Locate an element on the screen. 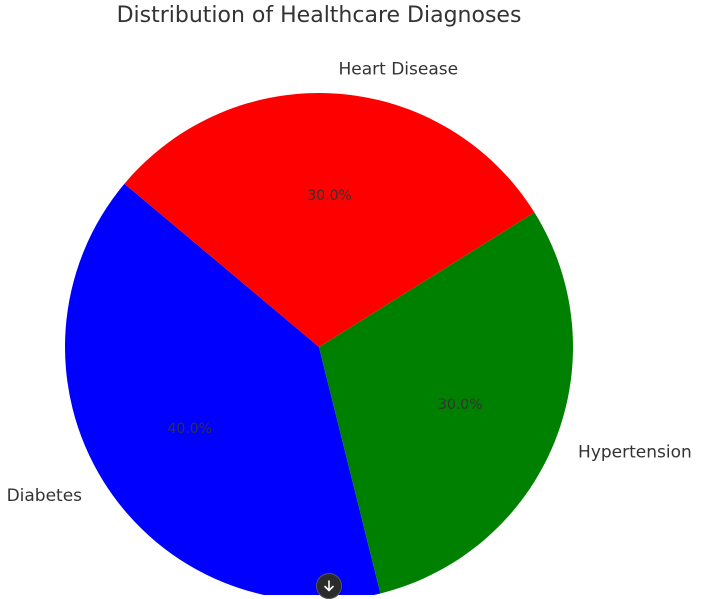  scroll-down-button is located at coordinates (329, 586).